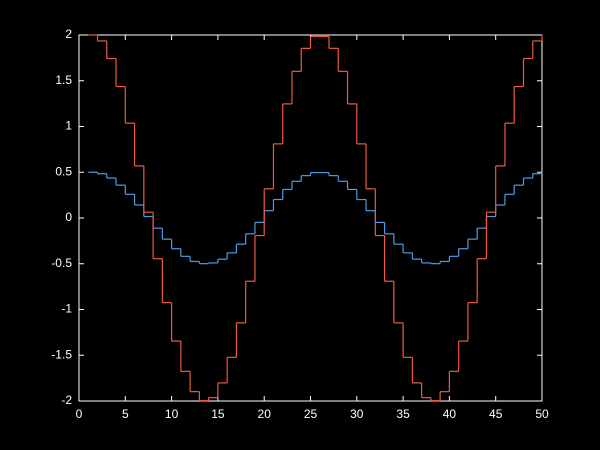 The width and height of the screenshot is (600, 450). I want to click on x-tick-label: 40, so click(450, 414).